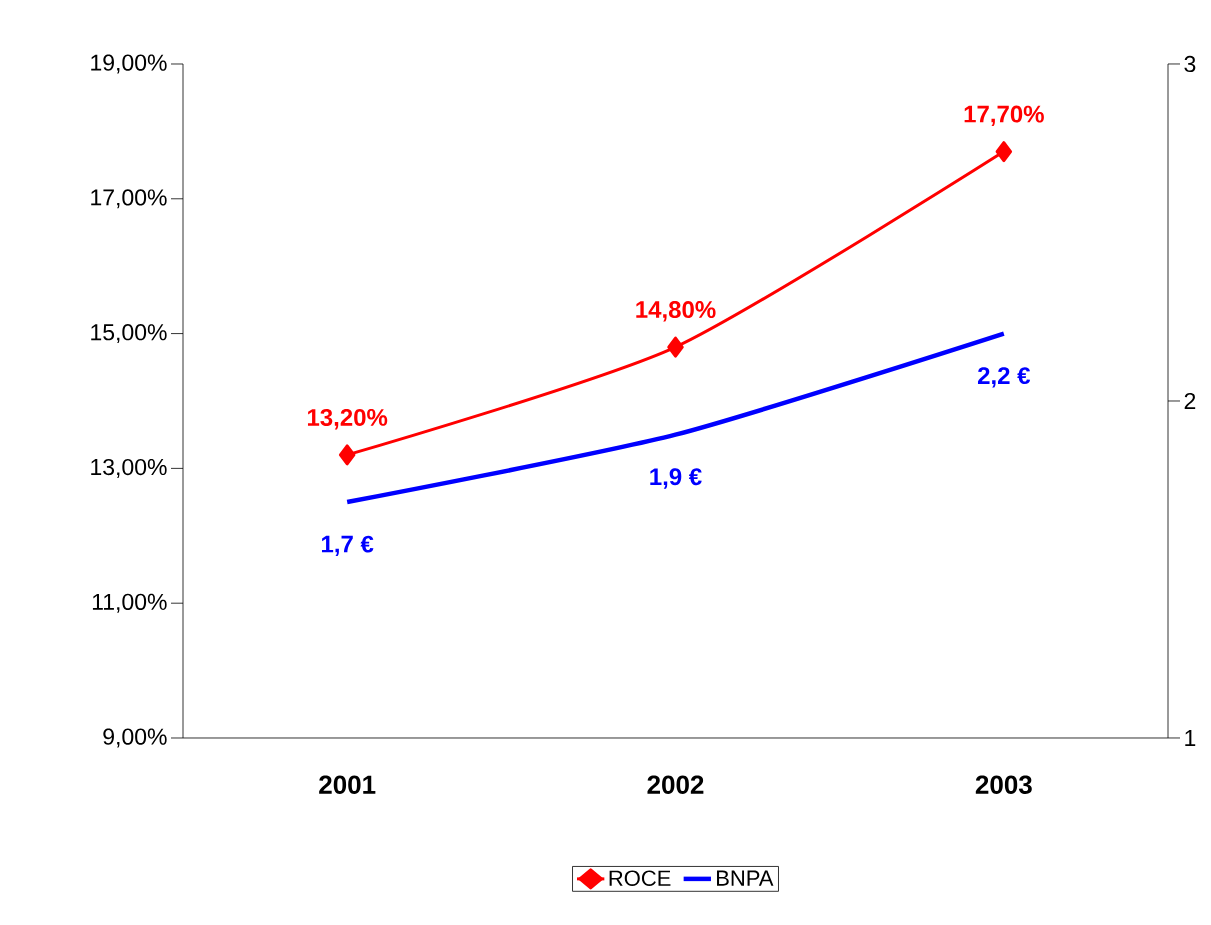  I want to click on legend-label: ROCE, so click(640, 878).